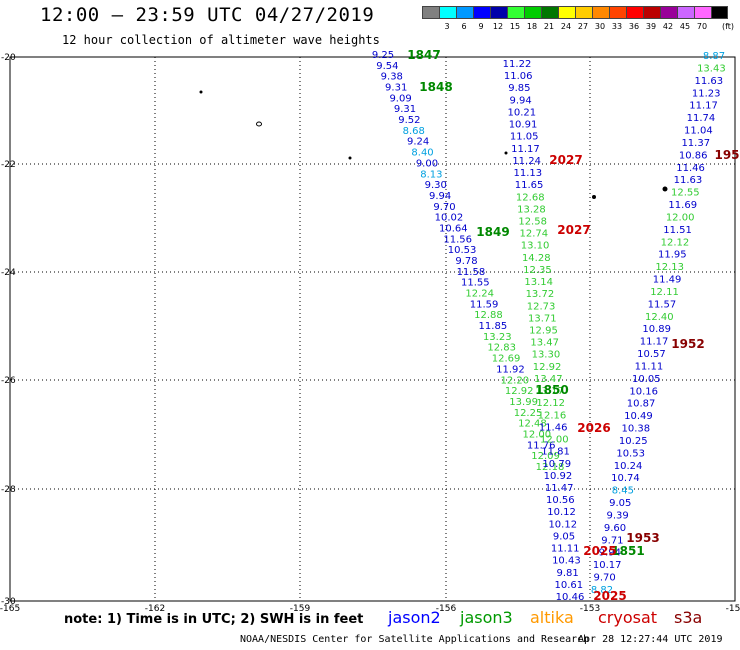 This screenshot has height=650, width=740. What do you see at coordinates (535, 246) in the screenshot?
I see `wave-height-value: 13.10` at bounding box center [535, 246].